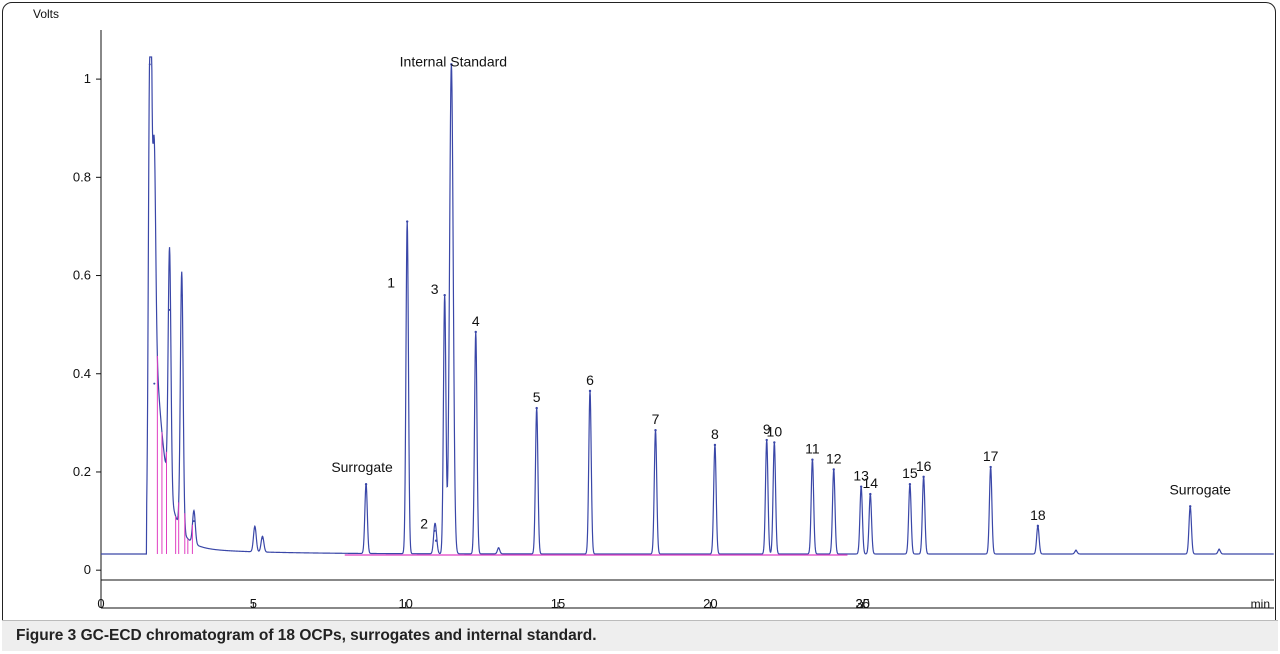 This screenshot has height=654, width=1280. I want to click on peak-label: 6, so click(590, 380).